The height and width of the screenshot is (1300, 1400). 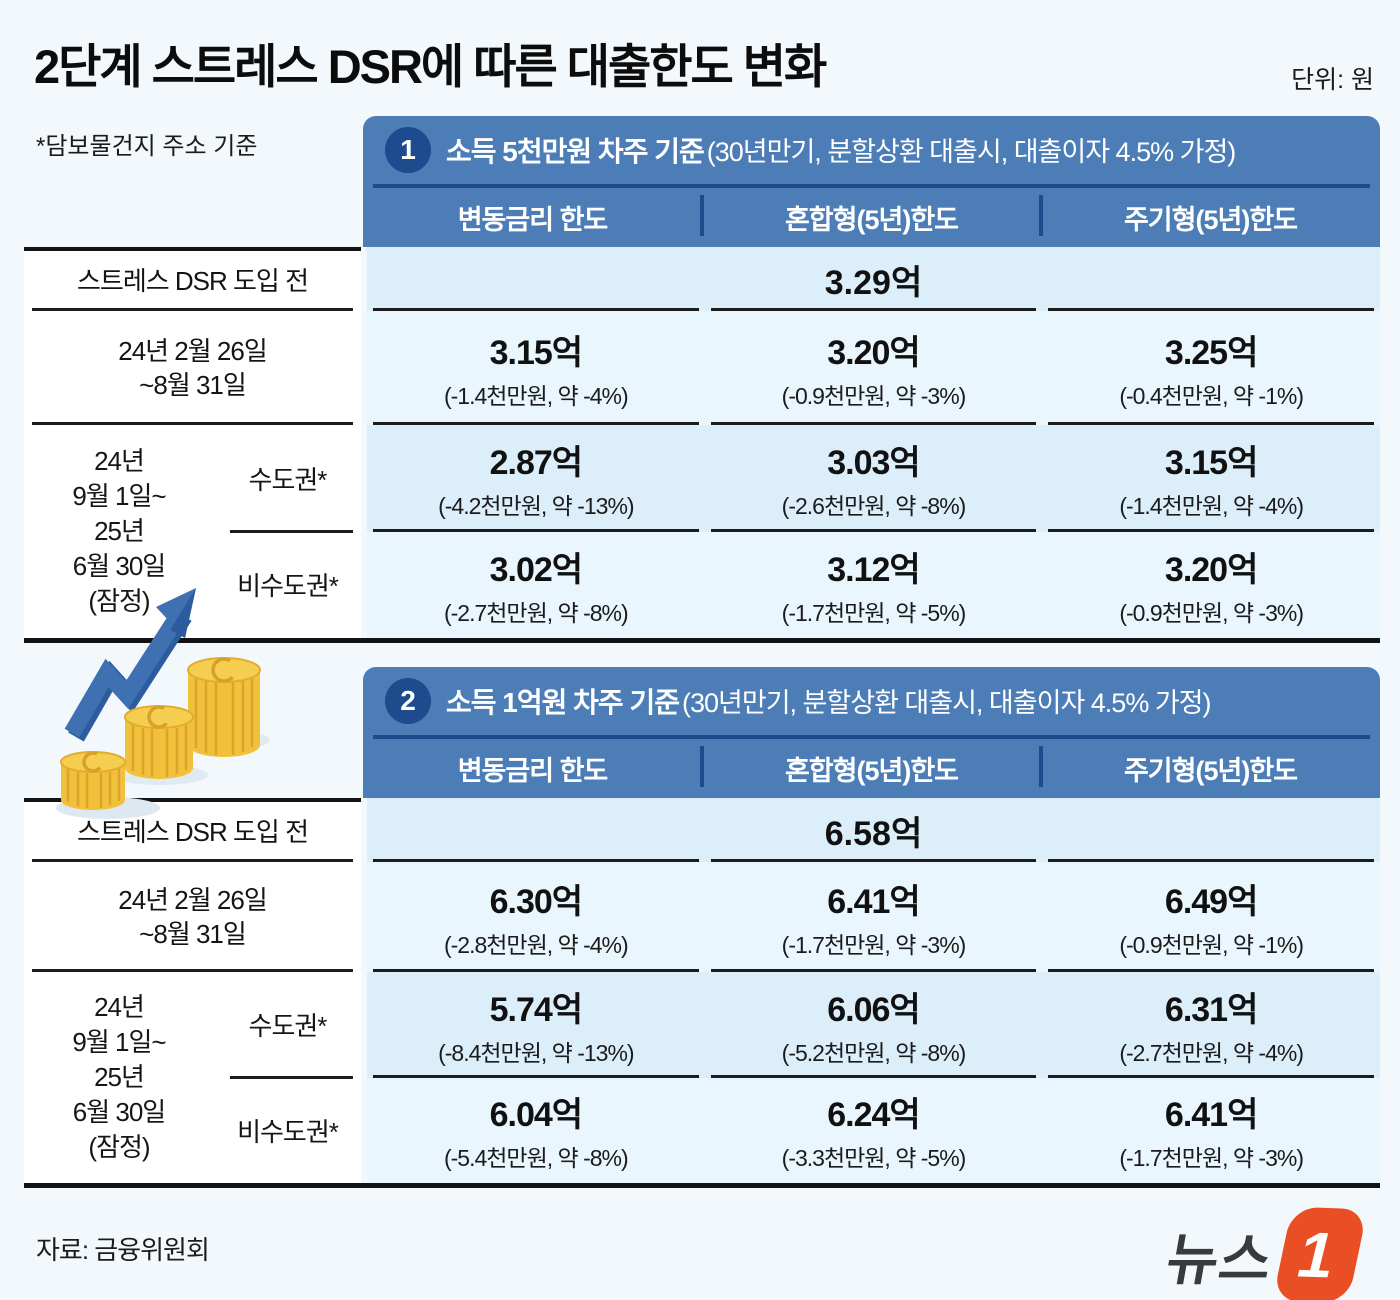 What do you see at coordinates (1211, 1025) in the screenshot?
I see `table-cell: 6.31억 (-2.7천만원, 약 -4%)` at bounding box center [1211, 1025].